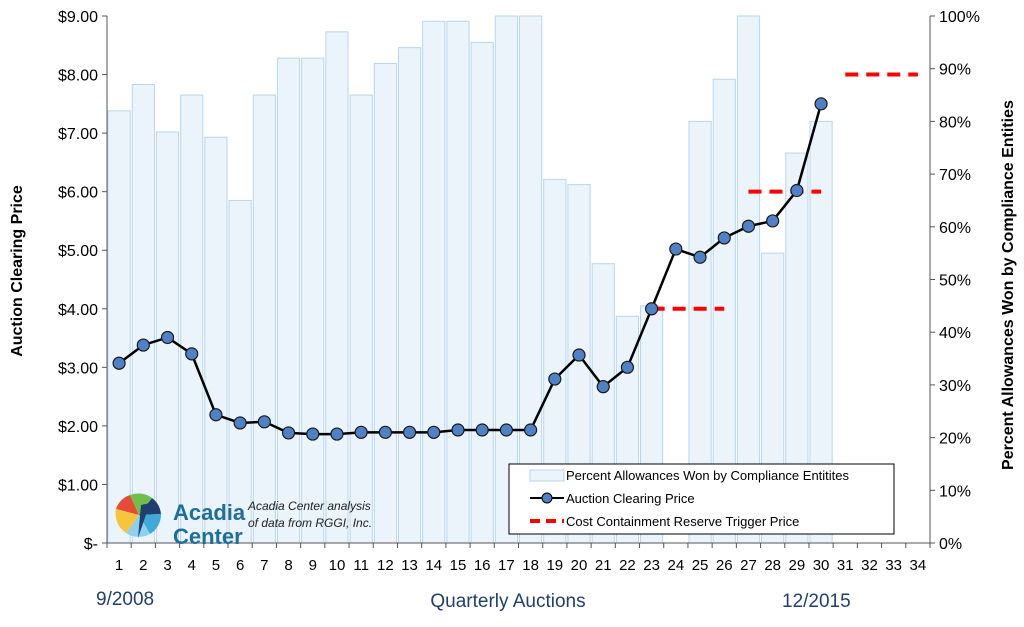 The height and width of the screenshot is (627, 1024). Describe the element at coordinates (700, 565) in the screenshot. I see `x-tick-label: 25` at that location.